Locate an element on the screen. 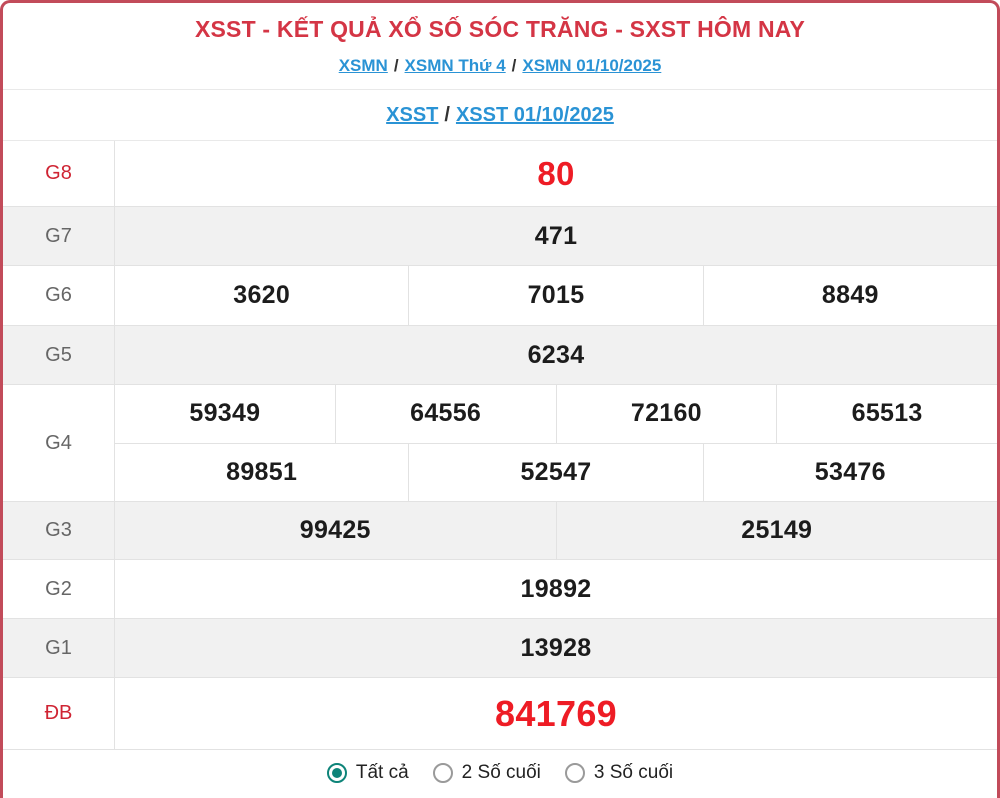 The height and width of the screenshot is (798, 1000). prize-value-cell: 7015 is located at coordinates (555, 295).